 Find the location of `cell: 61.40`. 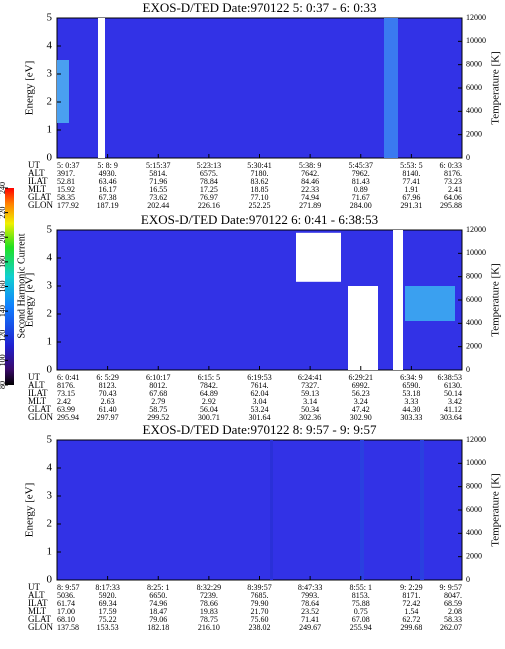

cell: 61.40 is located at coordinates (108, 409).